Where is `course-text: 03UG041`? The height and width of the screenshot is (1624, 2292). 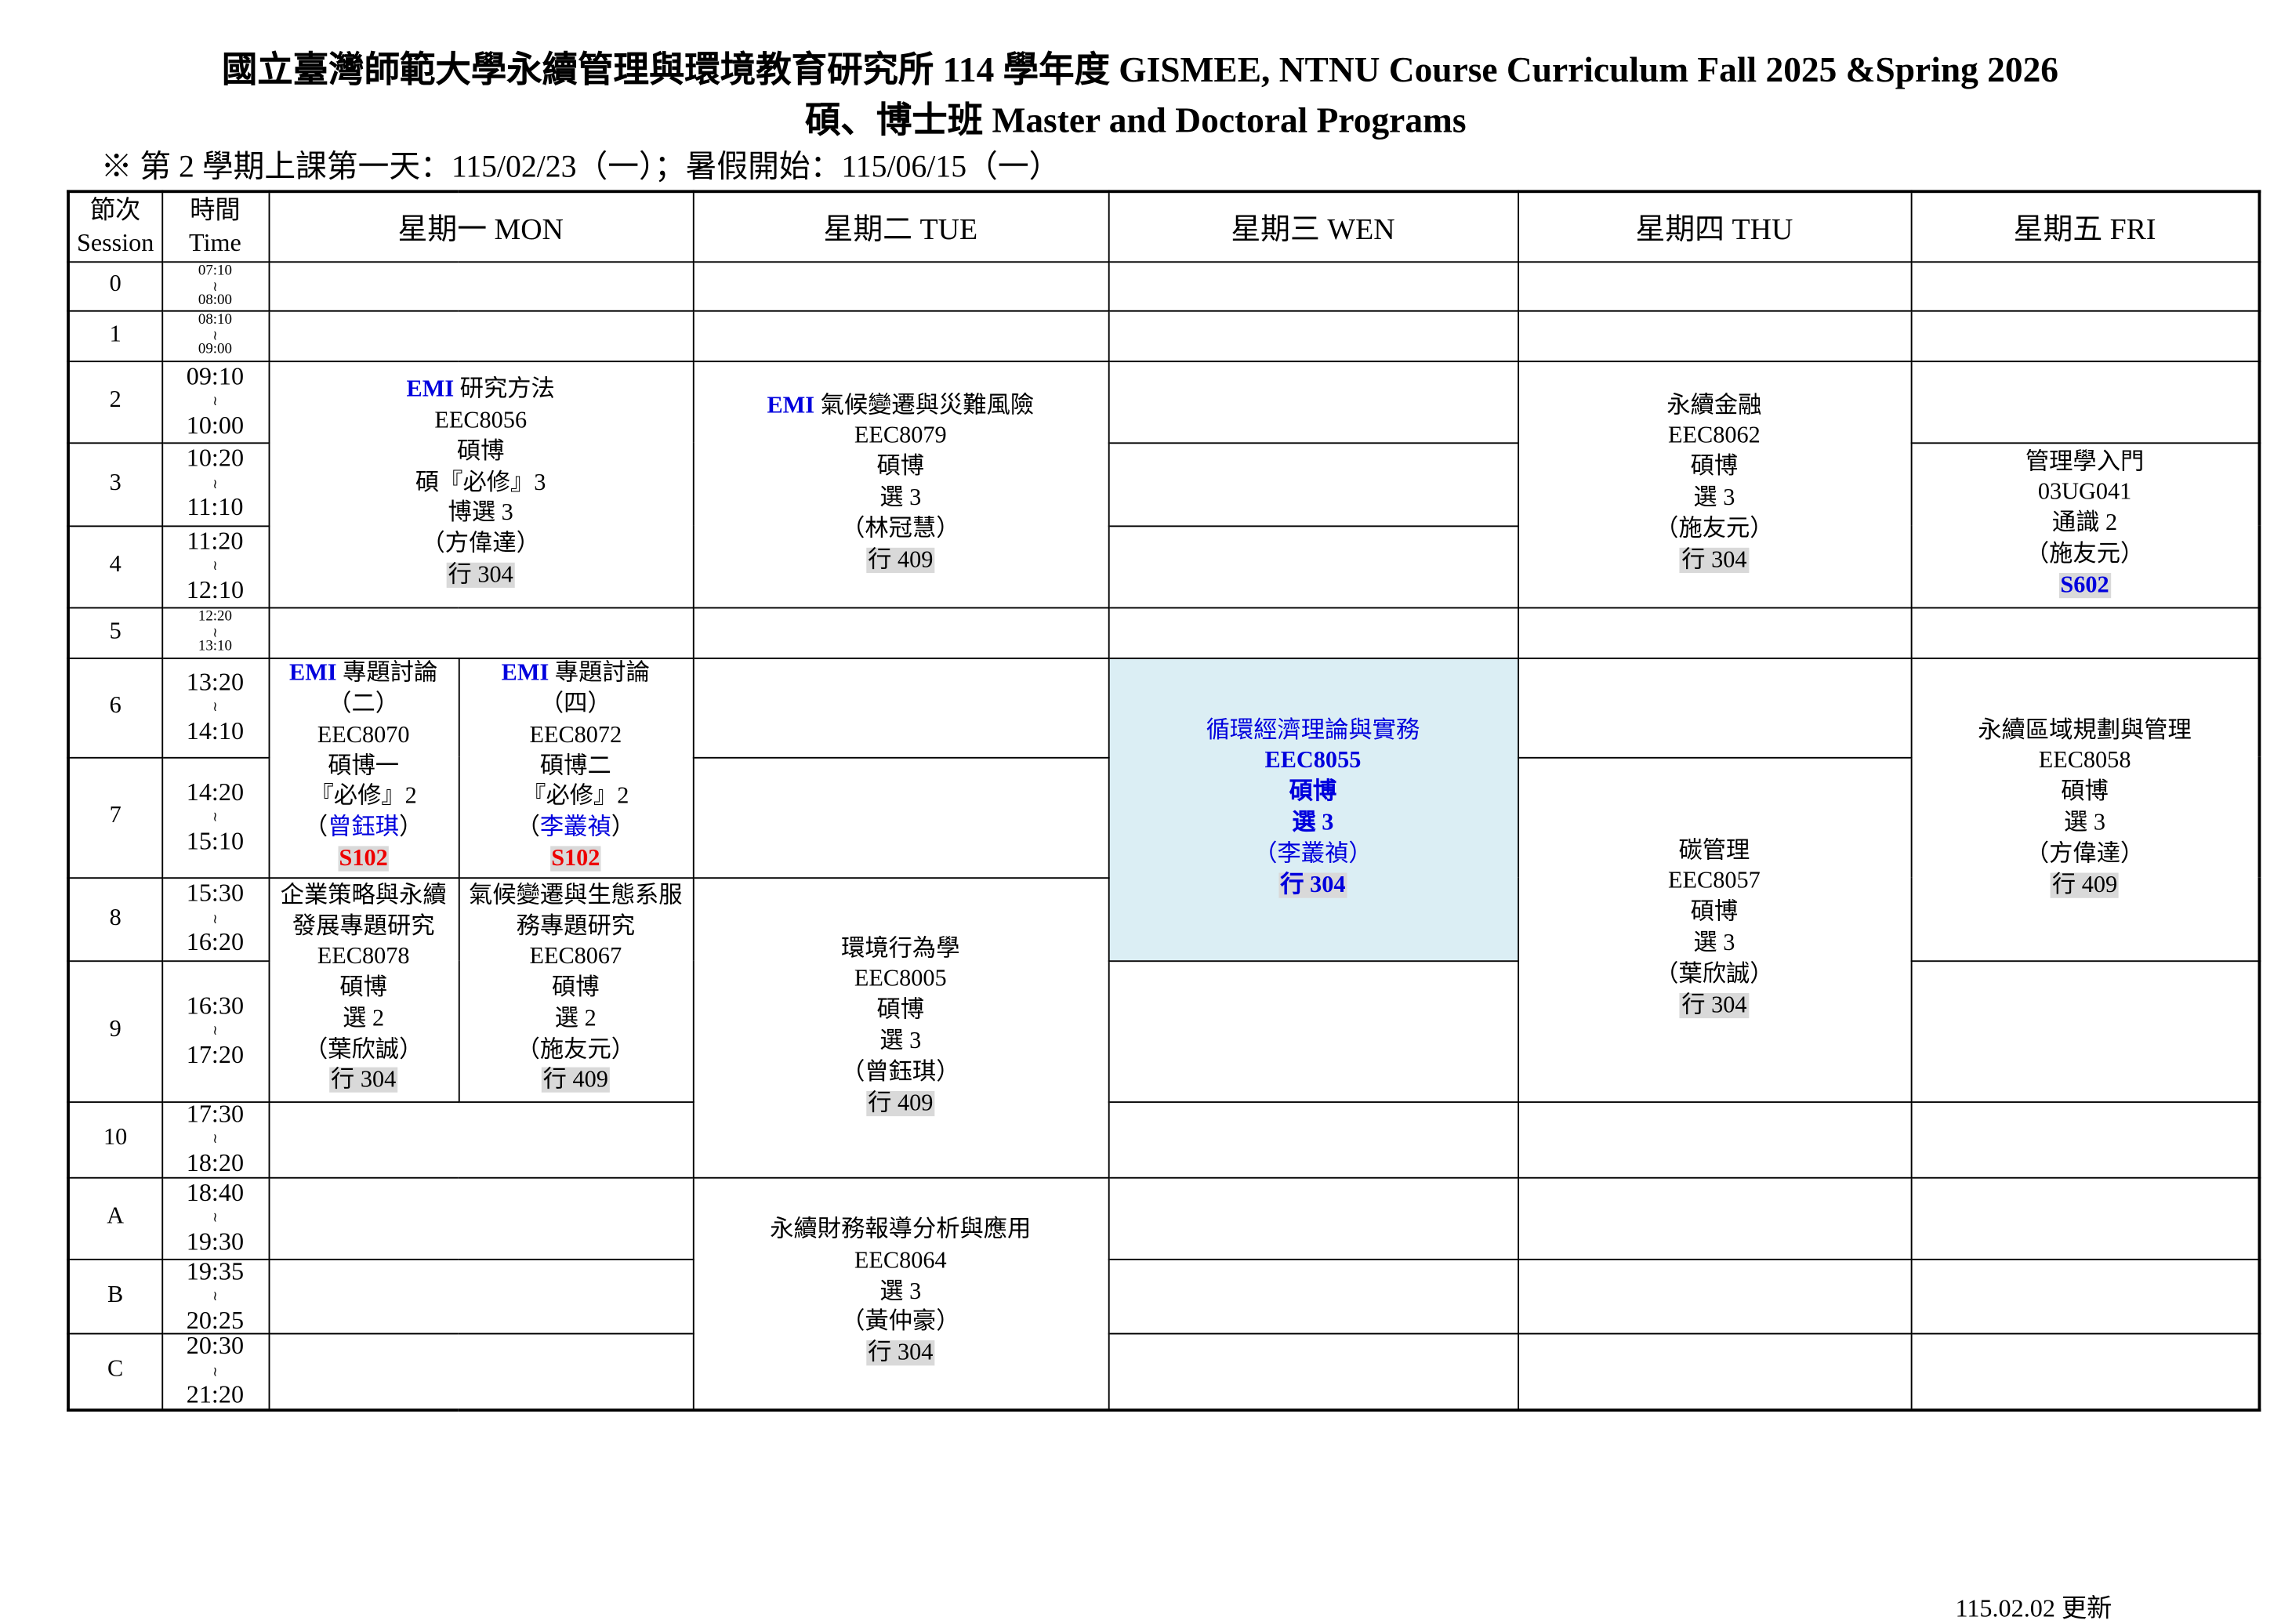
course-text: 03UG041 is located at coordinates (2084, 493).